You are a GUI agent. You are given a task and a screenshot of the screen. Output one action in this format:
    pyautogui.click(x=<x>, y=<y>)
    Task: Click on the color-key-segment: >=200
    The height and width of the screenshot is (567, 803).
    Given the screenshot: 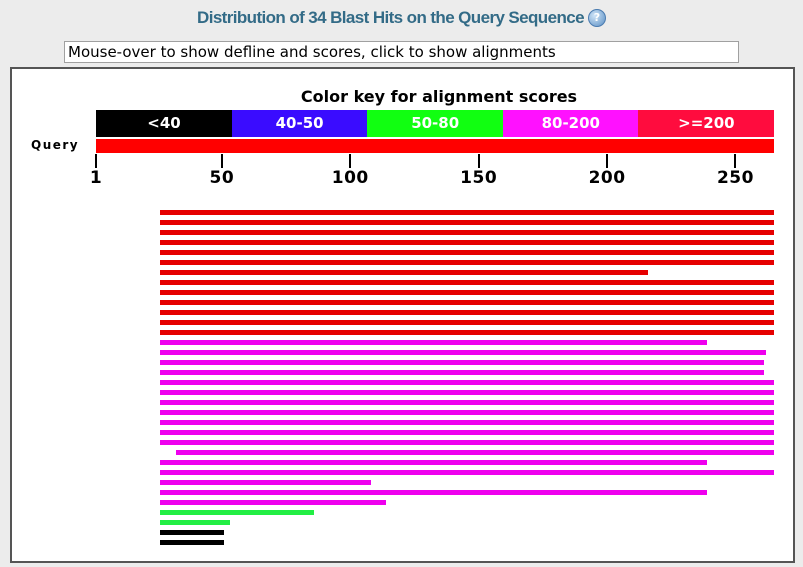 What is the action you would take?
    pyautogui.click(x=706, y=123)
    